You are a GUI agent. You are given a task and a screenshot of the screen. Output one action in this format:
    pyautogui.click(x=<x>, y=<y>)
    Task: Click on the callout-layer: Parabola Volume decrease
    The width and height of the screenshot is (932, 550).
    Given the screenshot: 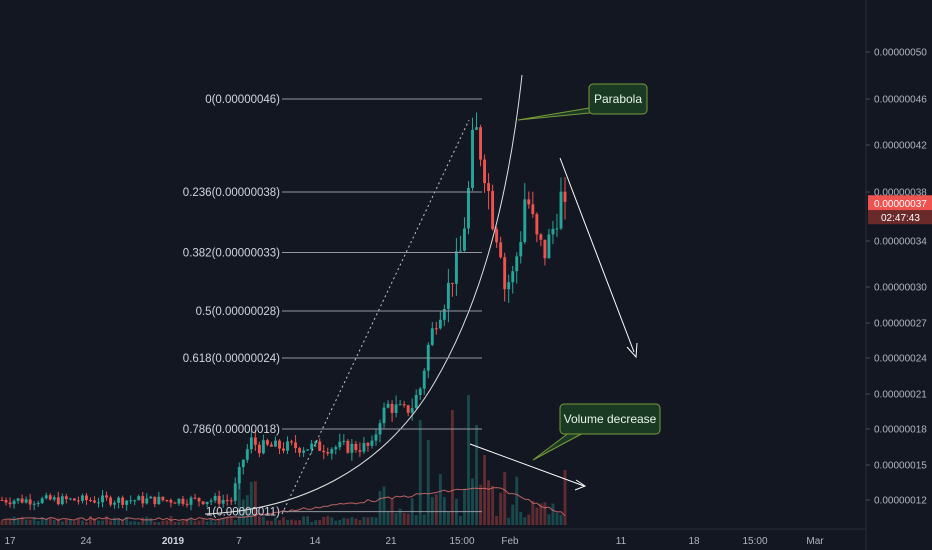 What is the action you would take?
    pyautogui.click(x=589, y=272)
    